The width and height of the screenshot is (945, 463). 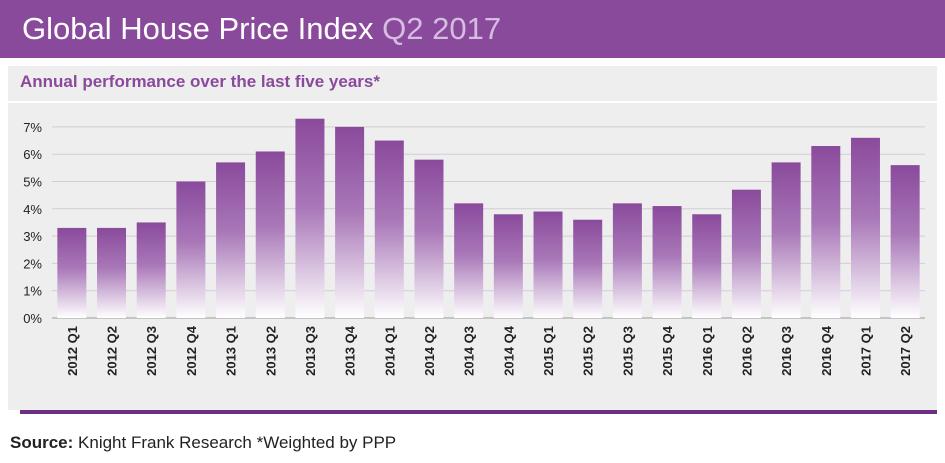 I want to click on y-tick-label: 1%, so click(x=32, y=291).